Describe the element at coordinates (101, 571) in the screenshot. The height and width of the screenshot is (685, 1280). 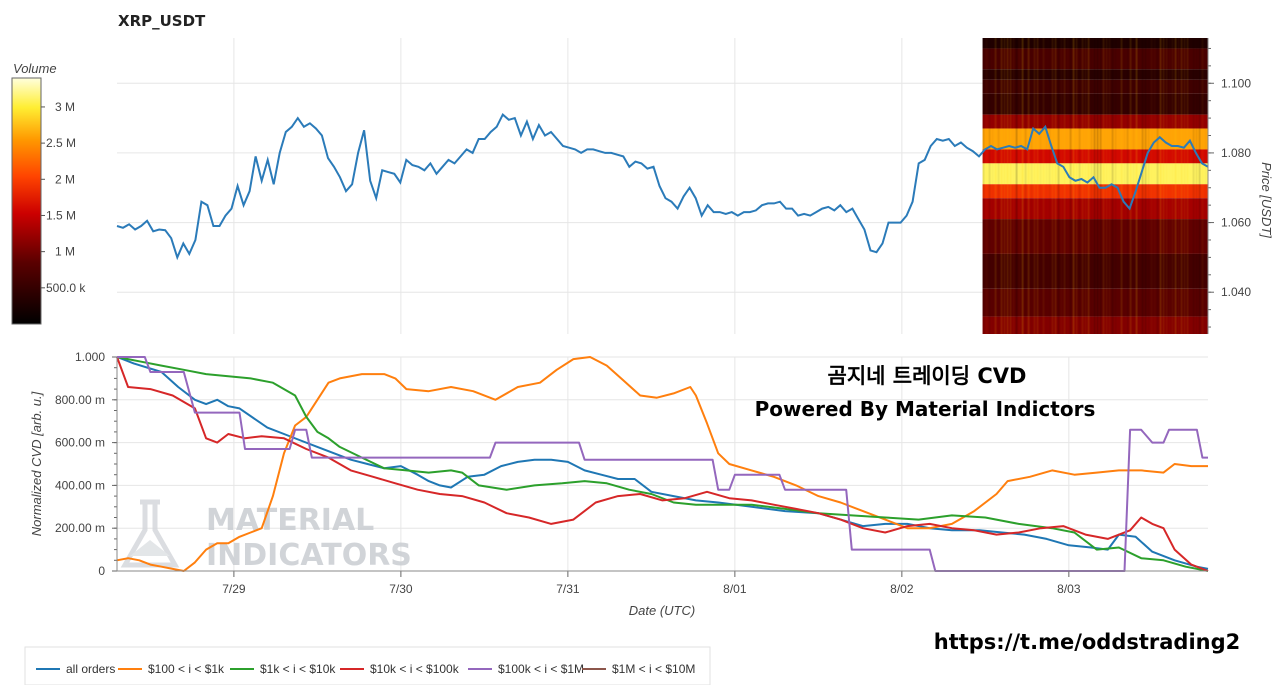
I see `cvd-tick-label: 0` at that location.